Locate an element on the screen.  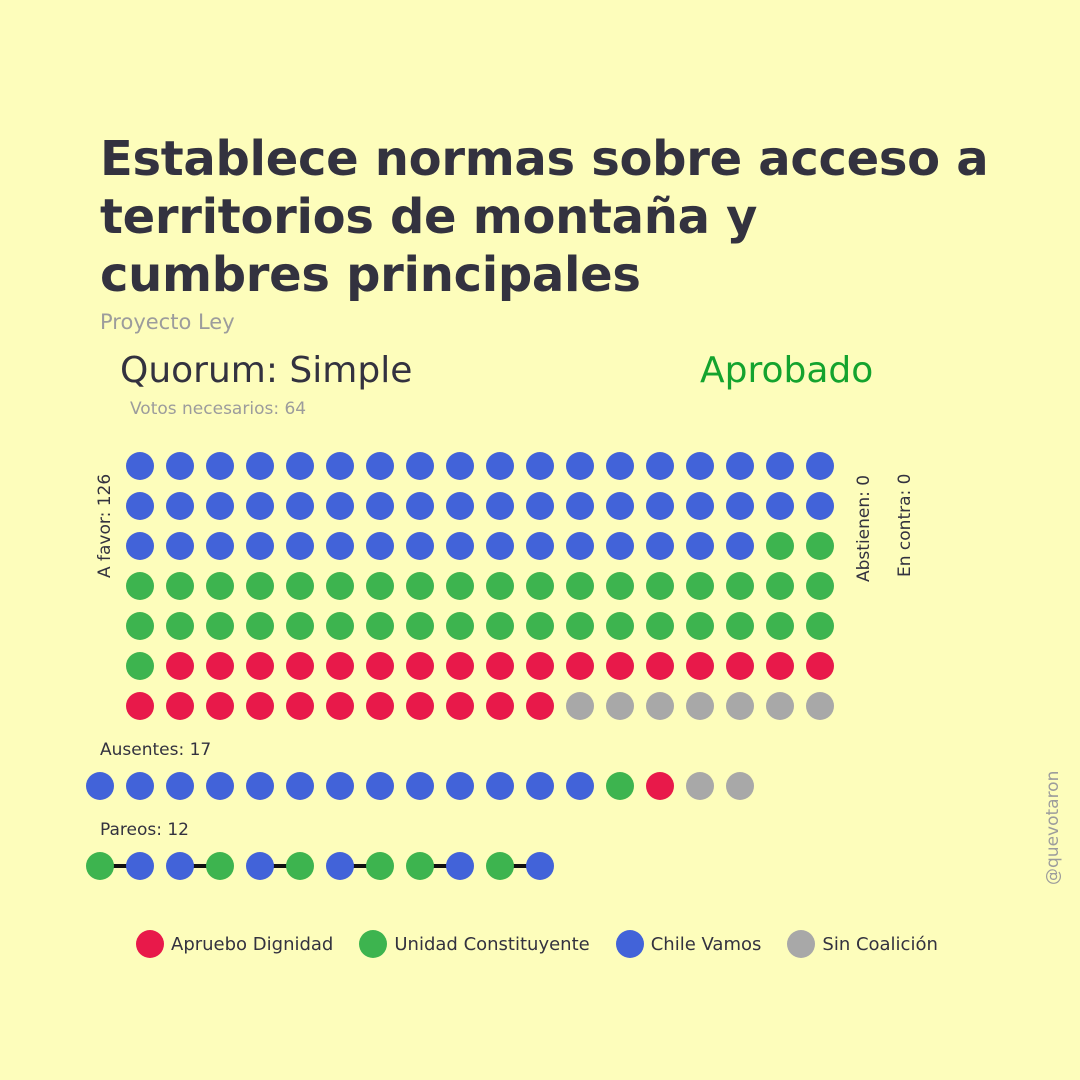
legend-item-apruebo-dignidad: Apruebo Dignidad is located at coordinates (234, 944).